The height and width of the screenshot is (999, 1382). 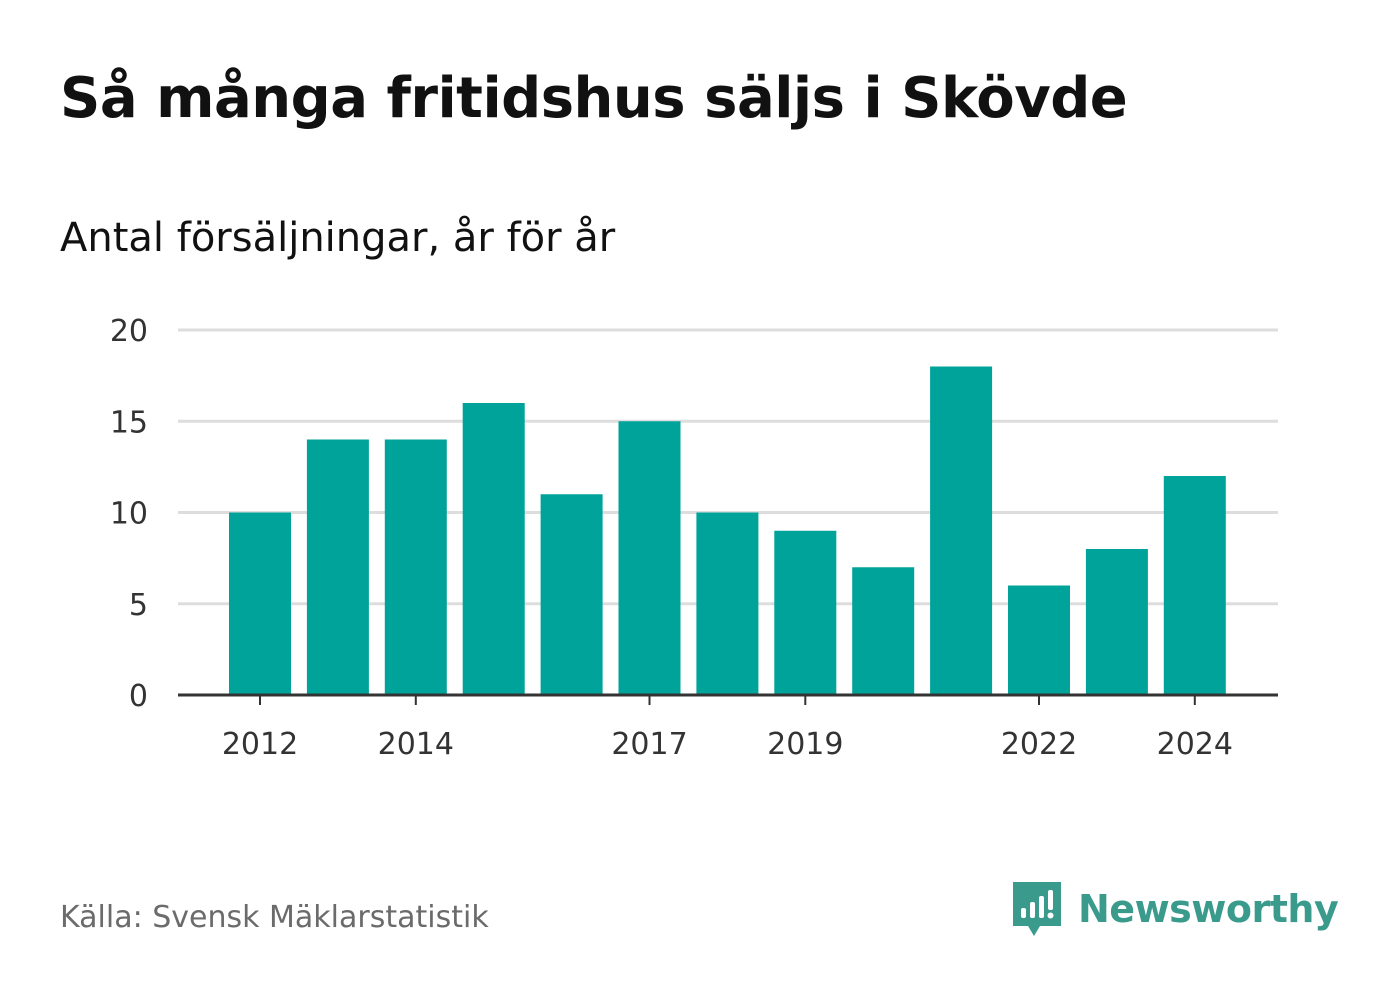 What do you see at coordinates (961, 530) in the screenshot?
I see `bar-2021` at bounding box center [961, 530].